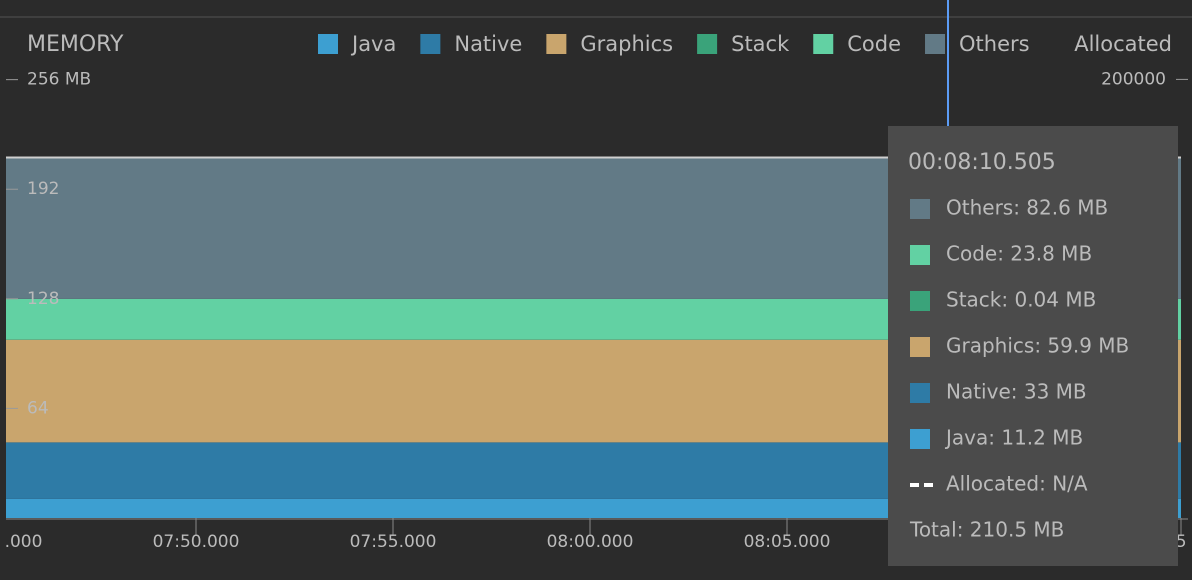 The height and width of the screenshot is (580, 1192). I want to click on tooltip-time: 00:08:10.505, so click(982, 162).